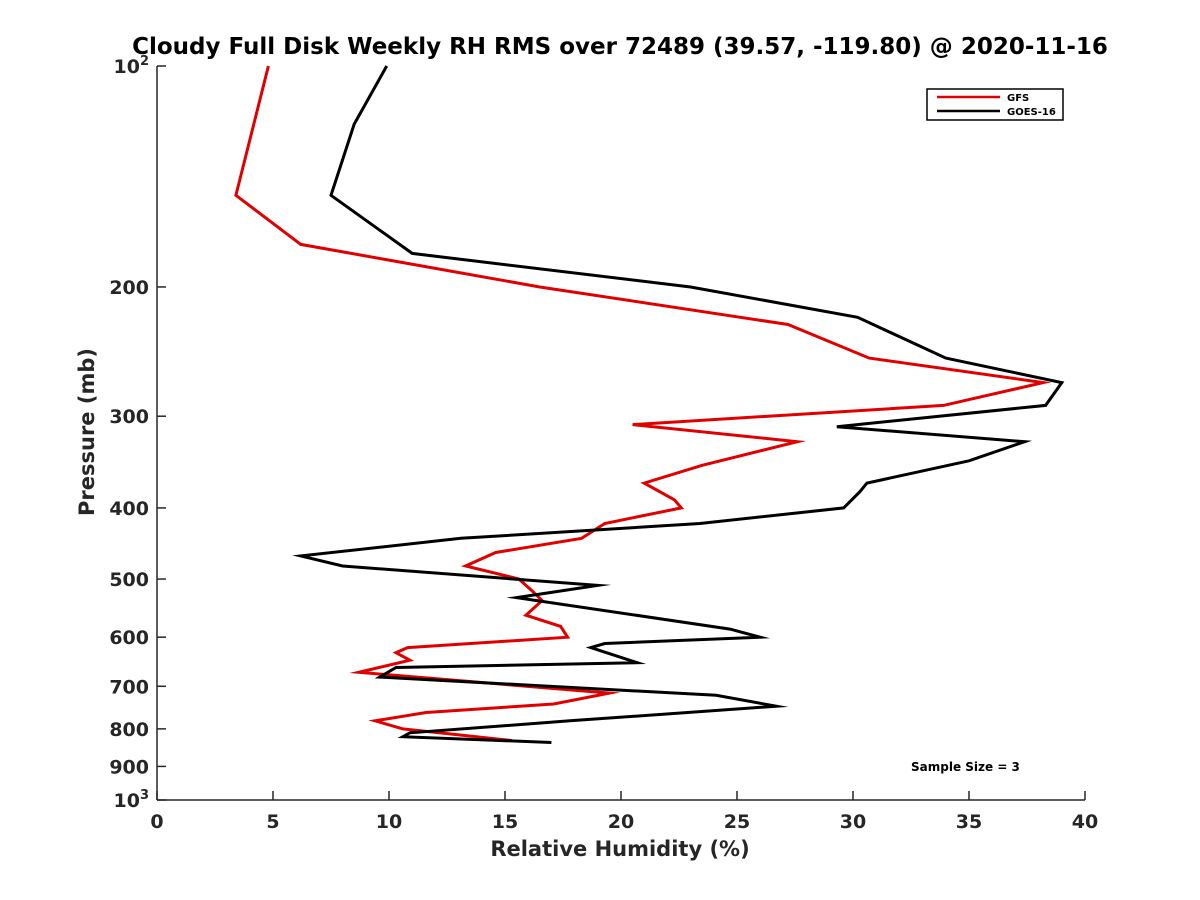 This screenshot has height=900, width=1200. I want to click on sample-size-annotation: Sample Size = 3, so click(965, 767).